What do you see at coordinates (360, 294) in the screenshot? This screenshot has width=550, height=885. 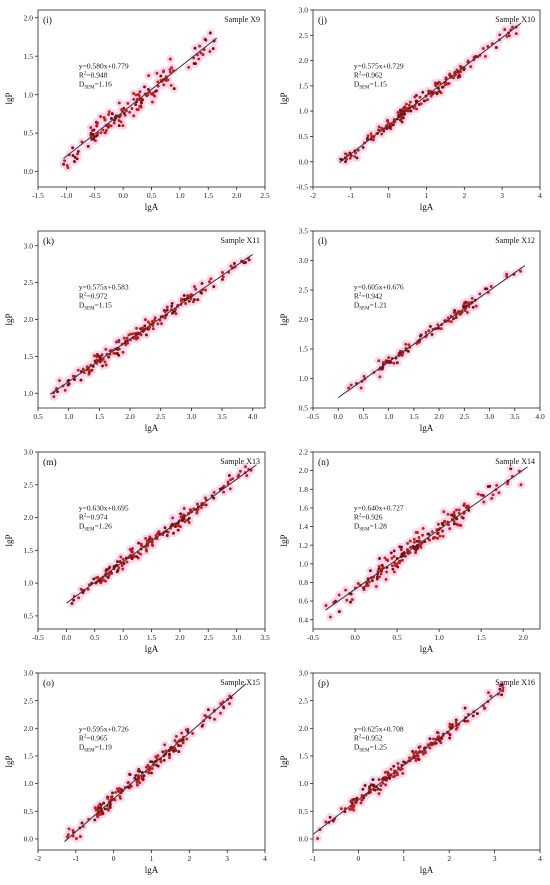 I see `r-squared-exponent: 2` at bounding box center [360, 294].